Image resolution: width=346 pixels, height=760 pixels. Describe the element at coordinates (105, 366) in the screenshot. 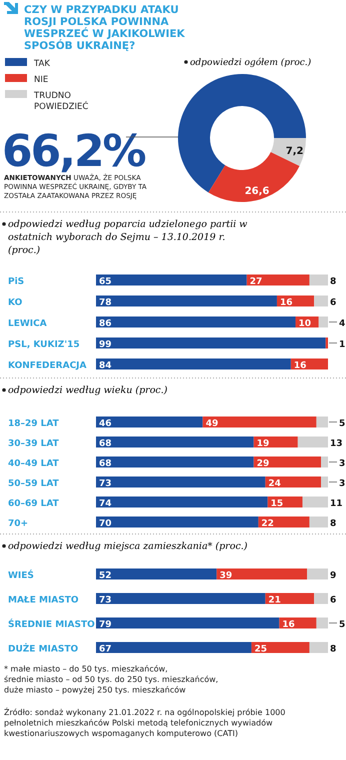

I see `data-label: 84` at that location.